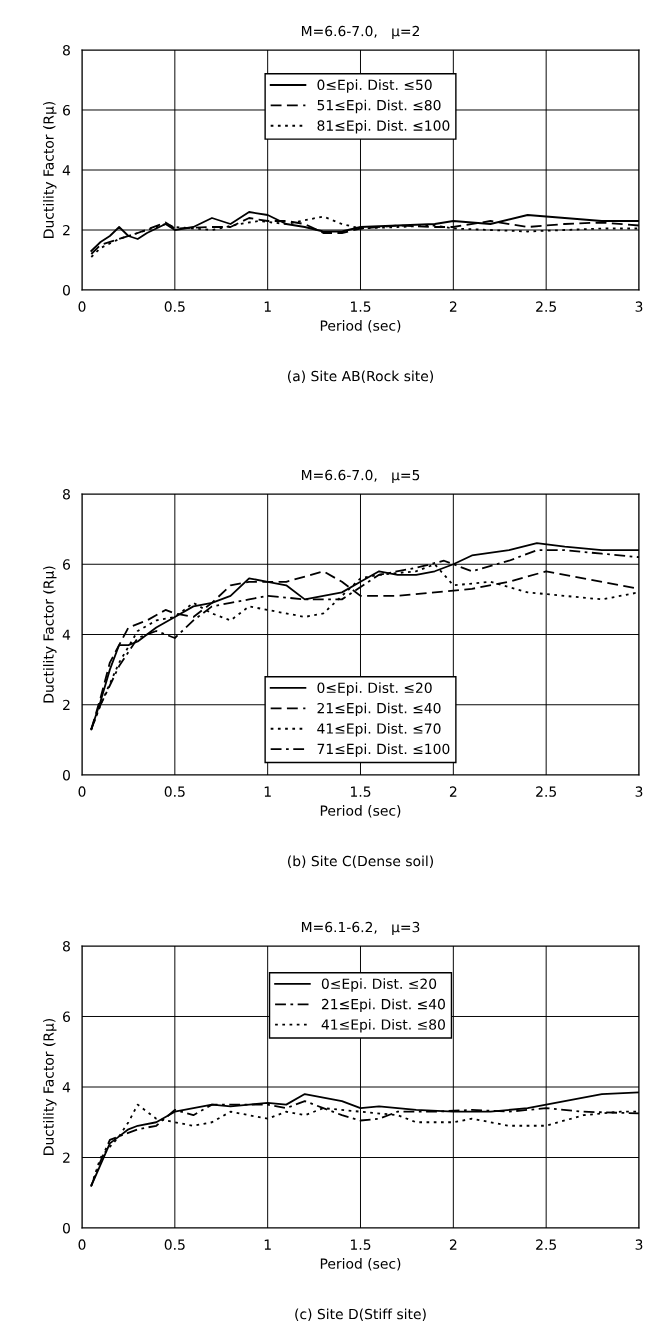  I want to click on legend-label: 81≤Epi. Dist. ≤100, so click(383, 127).